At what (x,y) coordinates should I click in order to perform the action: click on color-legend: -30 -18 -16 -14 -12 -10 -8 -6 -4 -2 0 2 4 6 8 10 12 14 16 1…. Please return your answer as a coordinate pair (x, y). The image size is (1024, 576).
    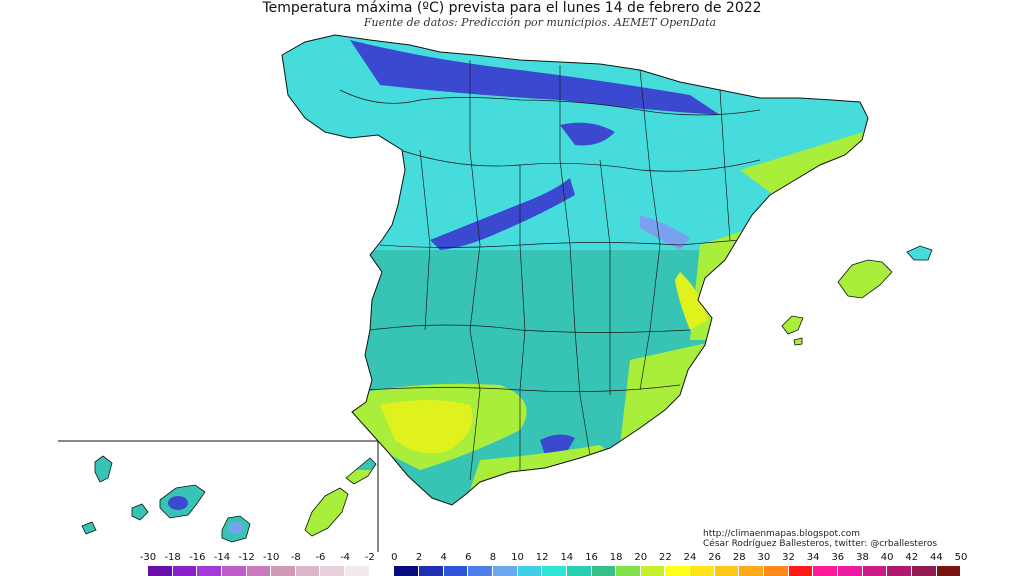
    Looking at the image, I should click on (512, 564).